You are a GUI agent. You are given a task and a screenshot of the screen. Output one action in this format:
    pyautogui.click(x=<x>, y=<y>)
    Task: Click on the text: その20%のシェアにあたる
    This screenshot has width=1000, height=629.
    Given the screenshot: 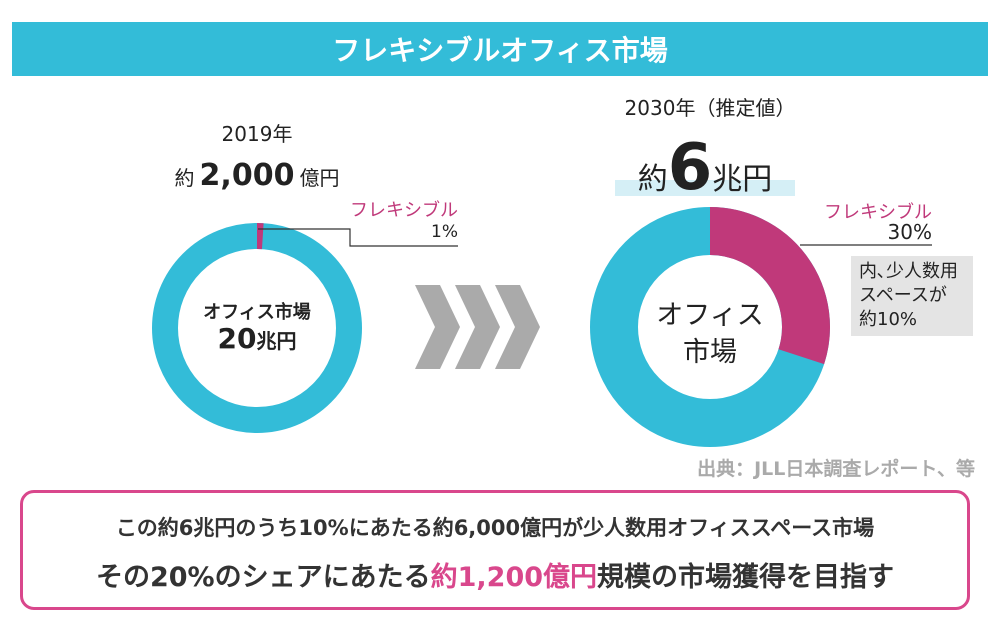 What is the action you would take?
    pyautogui.click(x=263, y=577)
    